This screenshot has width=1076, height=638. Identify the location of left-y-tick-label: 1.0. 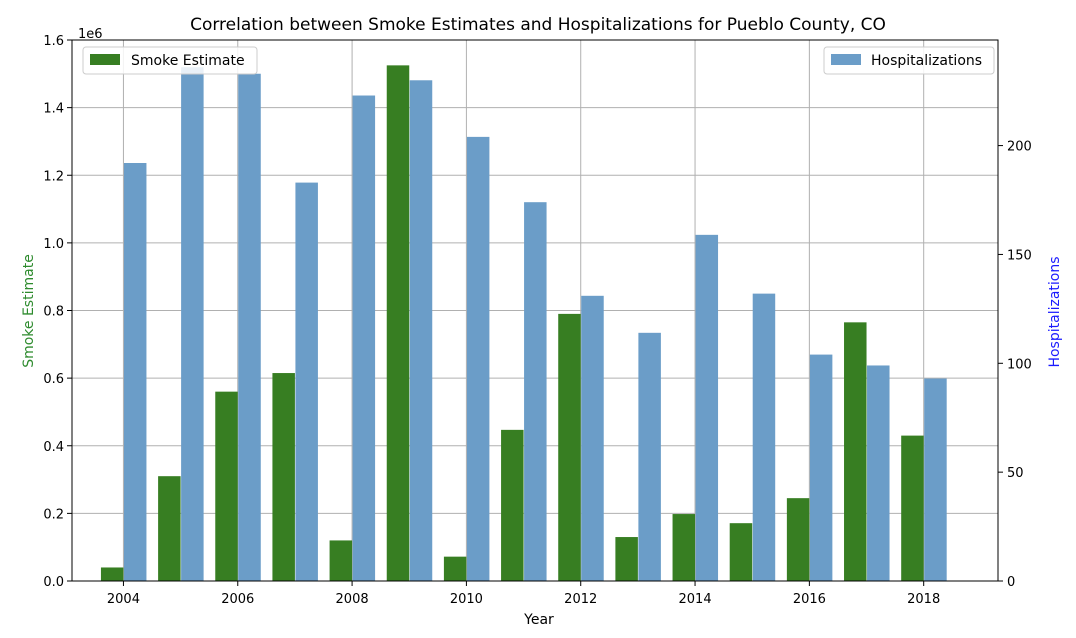
(53, 244).